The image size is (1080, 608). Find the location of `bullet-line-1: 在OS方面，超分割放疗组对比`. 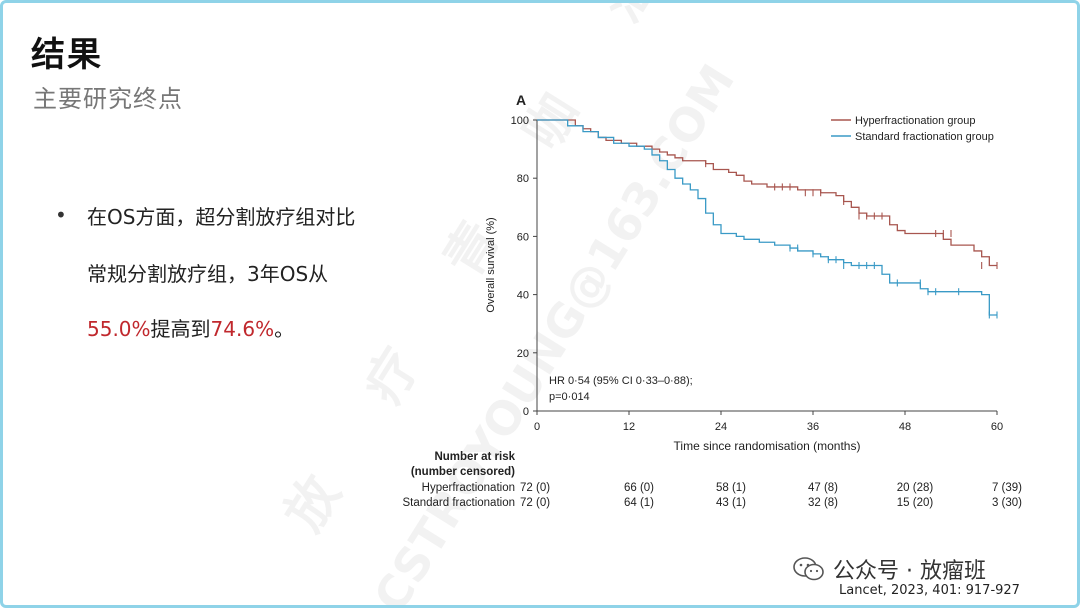

bullet-line-1: 在OS方面，超分割放疗组对比 is located at coordinates (221, 217).